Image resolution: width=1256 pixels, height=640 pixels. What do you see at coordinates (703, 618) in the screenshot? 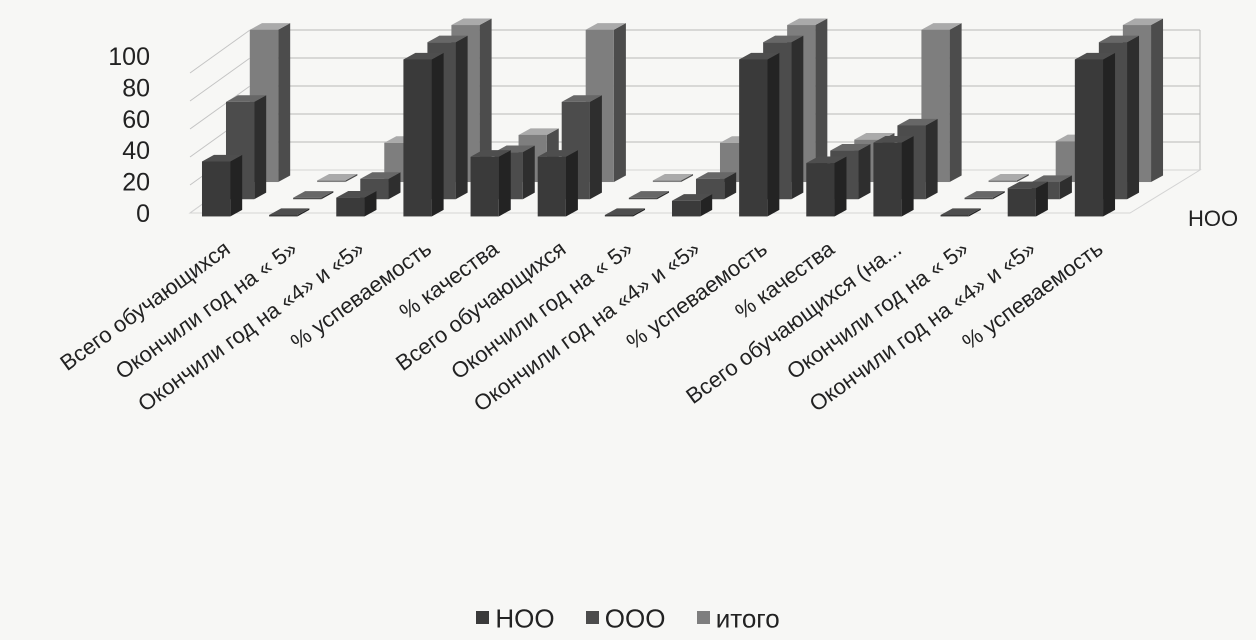
I see `legend-swatch-total` at bounding box center [703, 618].